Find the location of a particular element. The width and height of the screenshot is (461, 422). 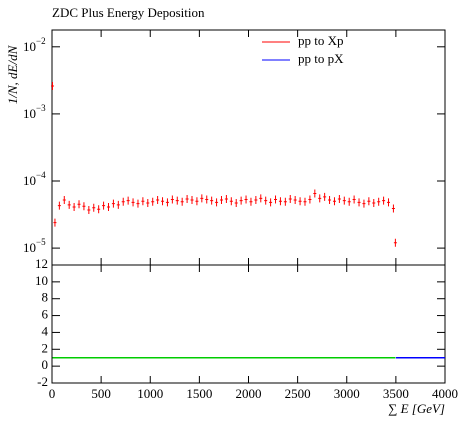

y-tick-exponent: −5 is located at coordinates (41, 242).